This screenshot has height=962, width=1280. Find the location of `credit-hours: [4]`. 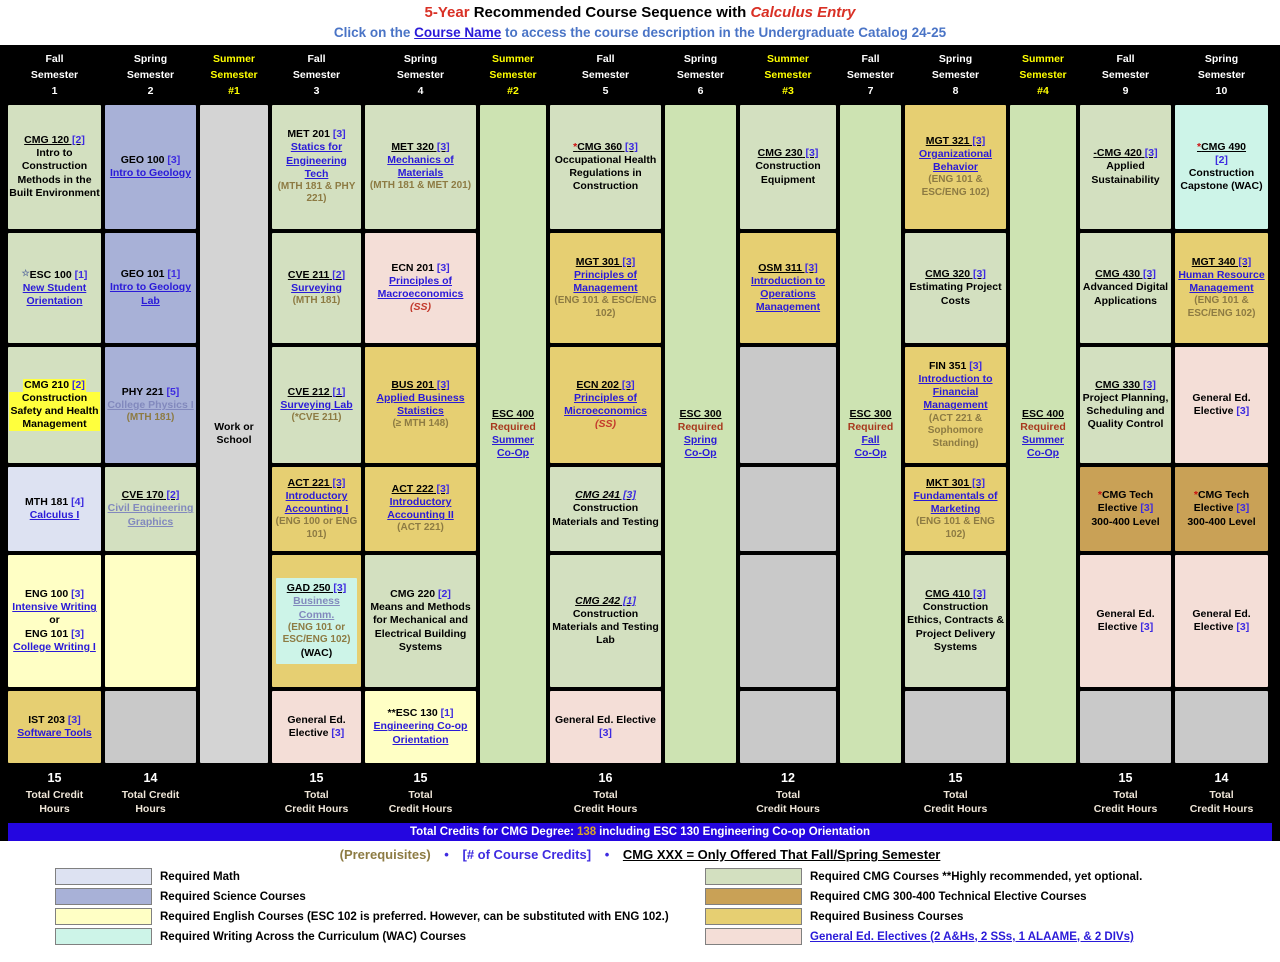

credit-hours: [4] is located at coordinates (76, 501).